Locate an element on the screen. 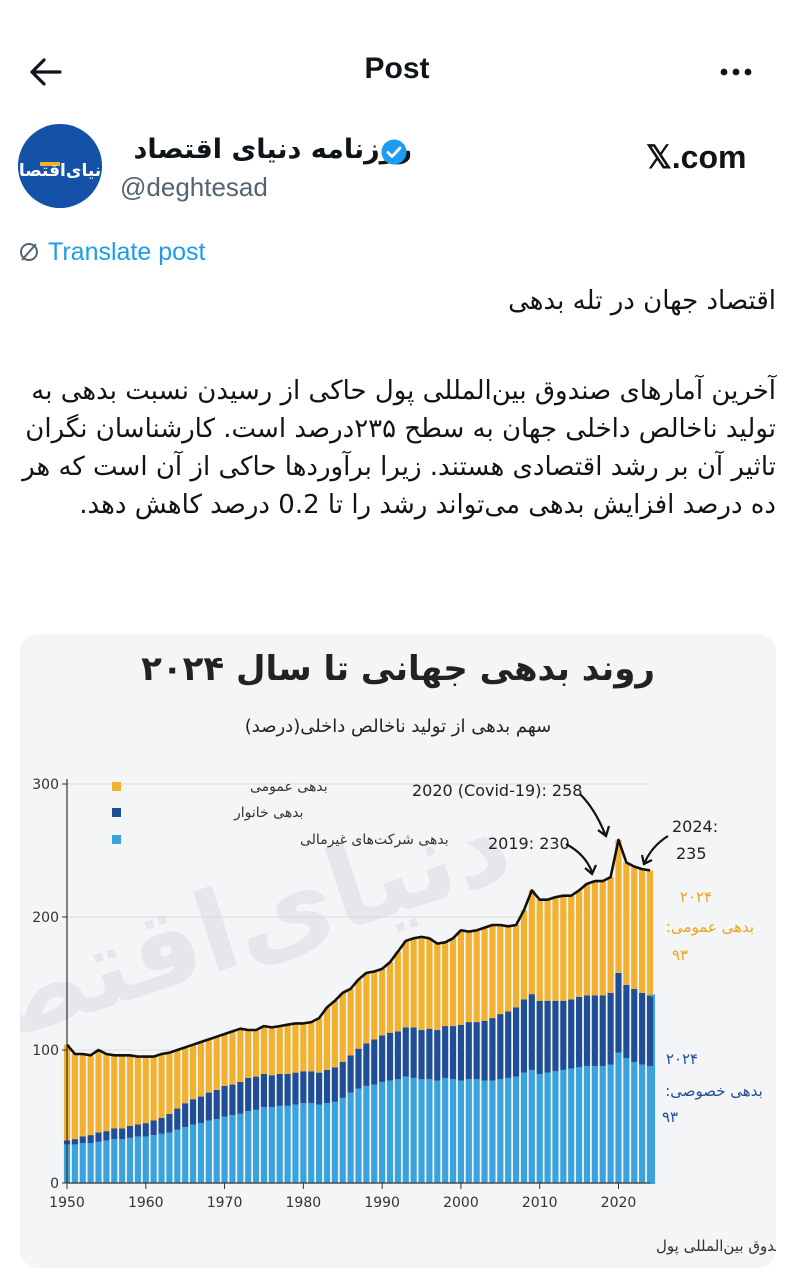 The image size is (794, 1280). bar-public-1970 is located at coordinates (224, 1060).